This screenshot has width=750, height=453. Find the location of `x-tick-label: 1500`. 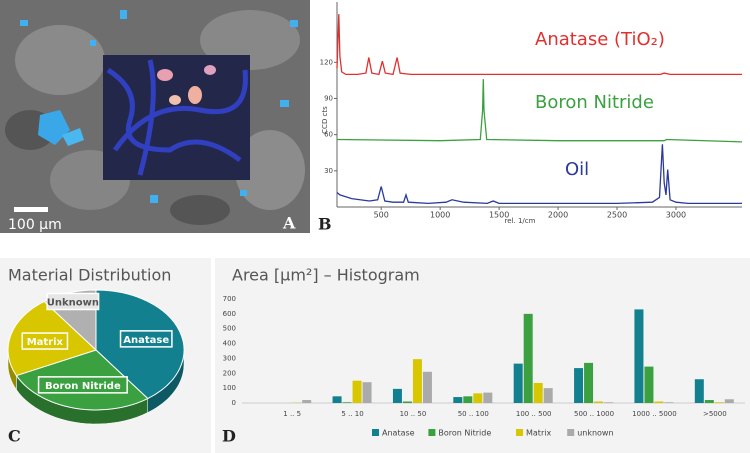

x-tick-label: 1500 is located at coordinates (499, 215).